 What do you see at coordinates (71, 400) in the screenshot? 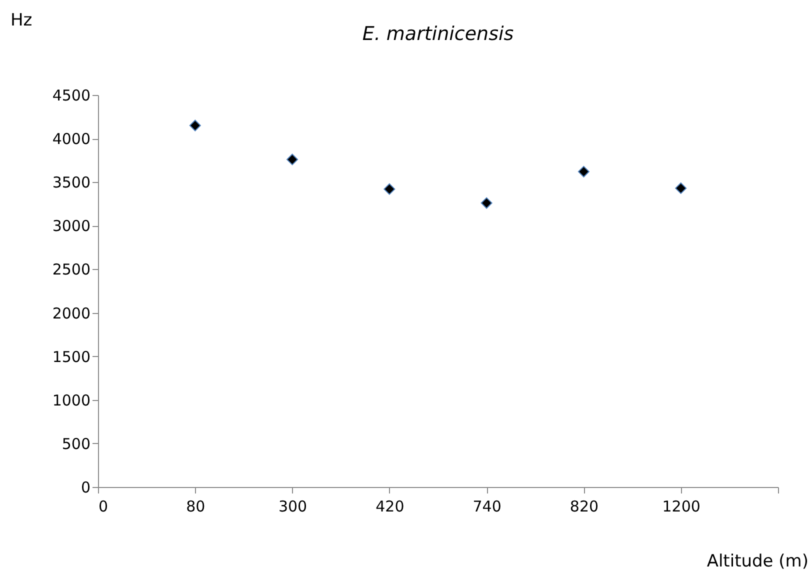
I see `y-tick-label: 1000` at bounding box center [71, 400].